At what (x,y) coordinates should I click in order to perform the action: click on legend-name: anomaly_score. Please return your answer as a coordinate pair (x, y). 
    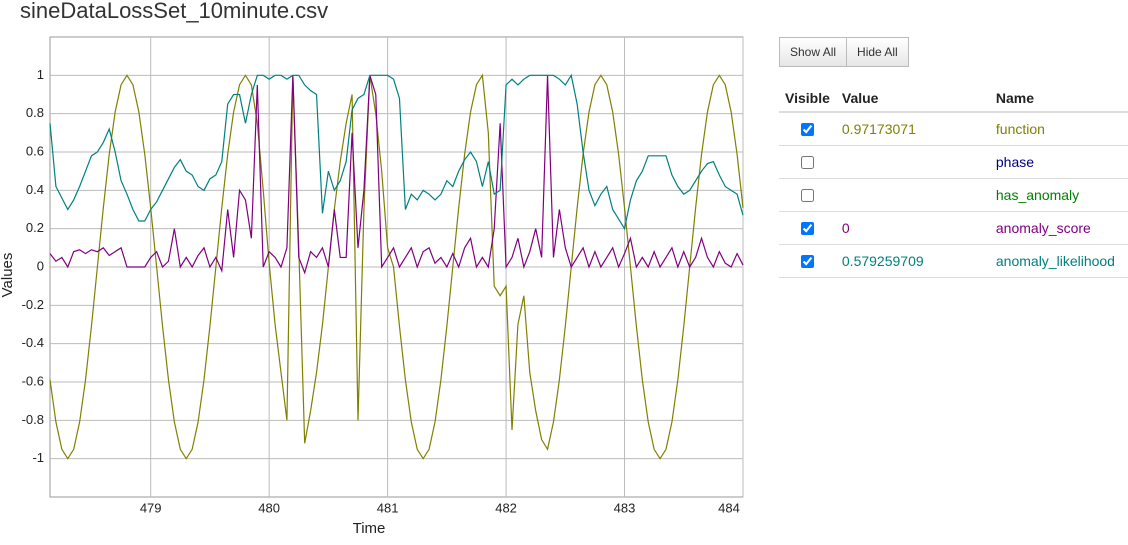
    Looking at the image, I should click on (1058, 228).